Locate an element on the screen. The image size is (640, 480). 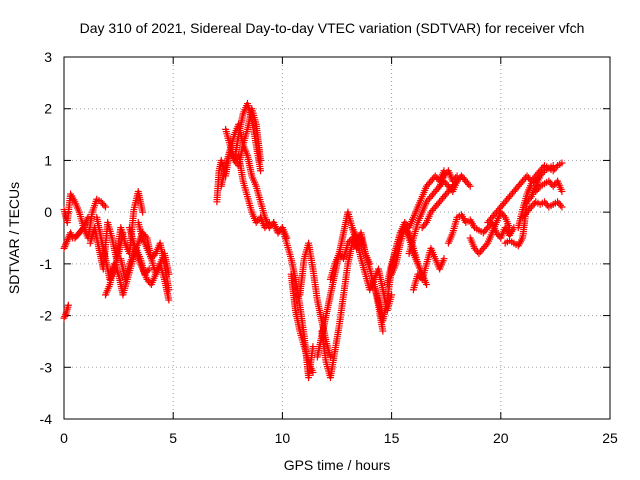
x-tick-label: 15 is located at coordinates (392, 438).